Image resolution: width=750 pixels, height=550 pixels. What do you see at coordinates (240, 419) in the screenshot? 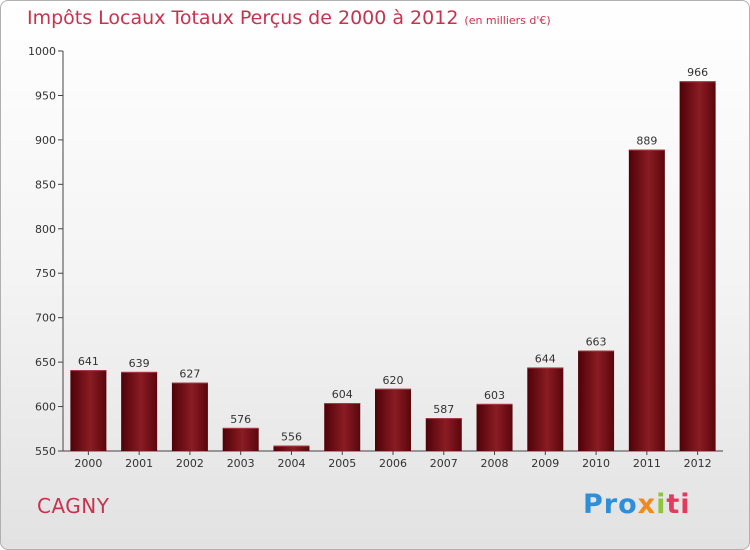
I see `data-label: 576` at bounding box center [240, 419].